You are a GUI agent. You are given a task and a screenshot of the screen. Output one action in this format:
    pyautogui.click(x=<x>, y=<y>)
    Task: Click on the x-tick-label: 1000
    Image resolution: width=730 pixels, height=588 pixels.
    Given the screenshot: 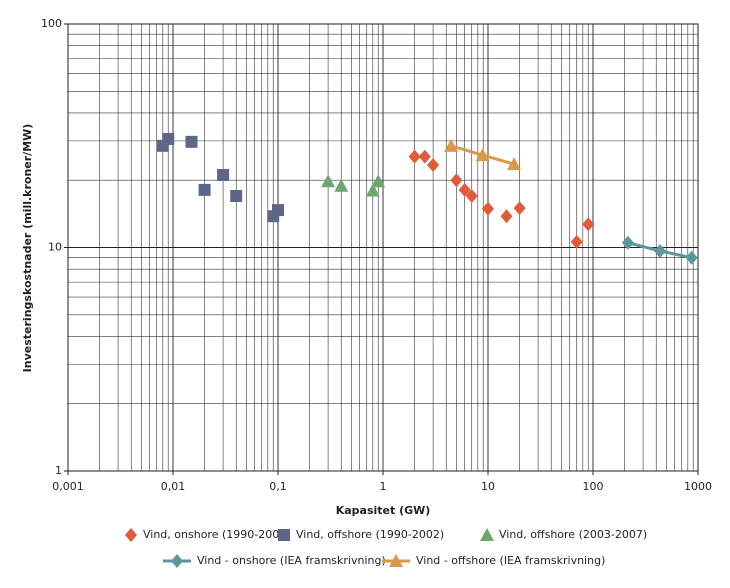 What is the action you would take?
    pyautogui.click(x=698, y=486)
    